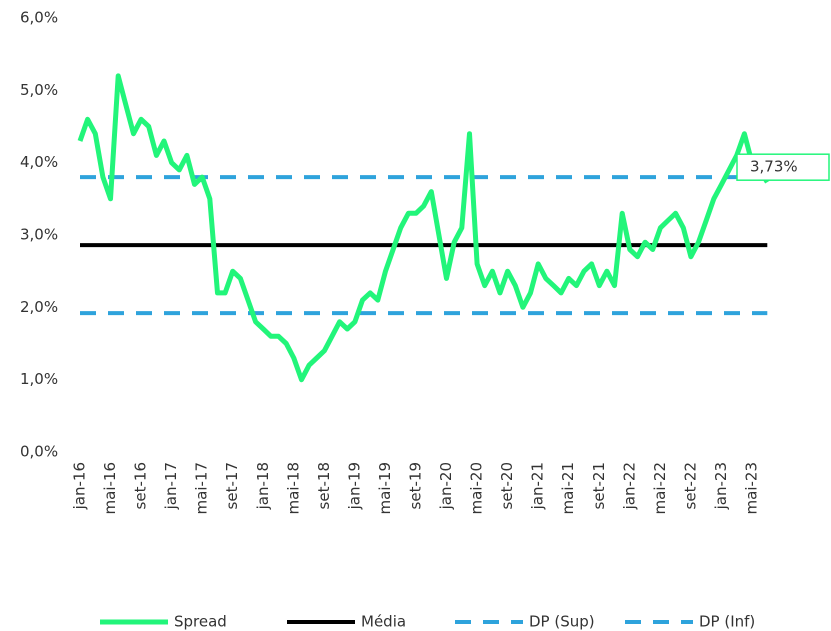 This screenshot has width=831, height=631. Describe the element at coordinates (39, 162) in the screenshot. I see `y-tick-label: 4,0%` at that location.